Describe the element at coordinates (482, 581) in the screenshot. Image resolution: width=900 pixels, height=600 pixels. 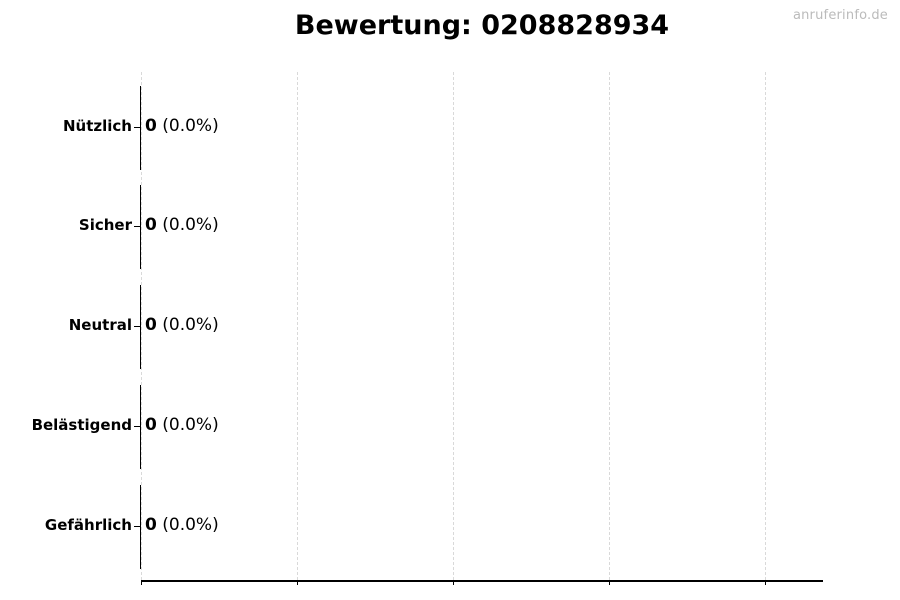
I see `x-axis-spine` at that location.